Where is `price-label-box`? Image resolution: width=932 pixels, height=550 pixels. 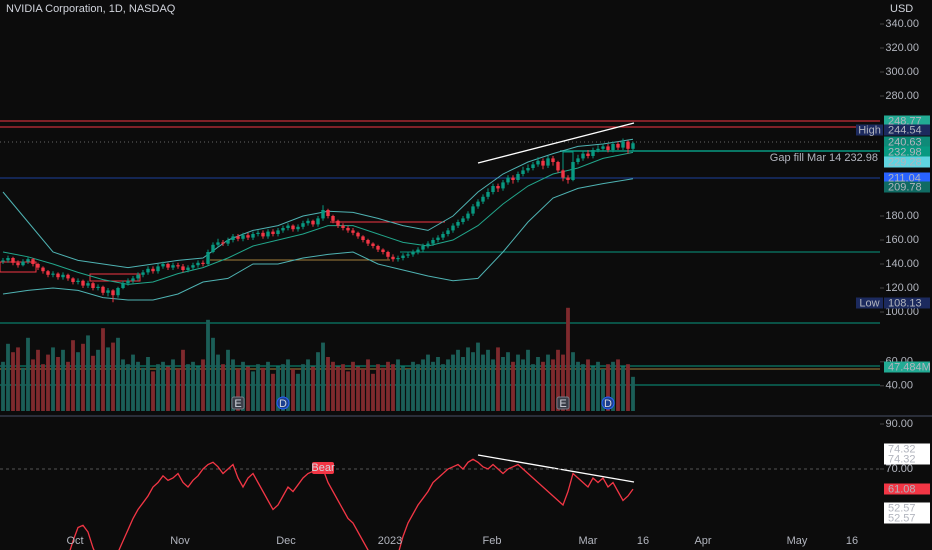
price-label-box is located at coordinates (907, 518).